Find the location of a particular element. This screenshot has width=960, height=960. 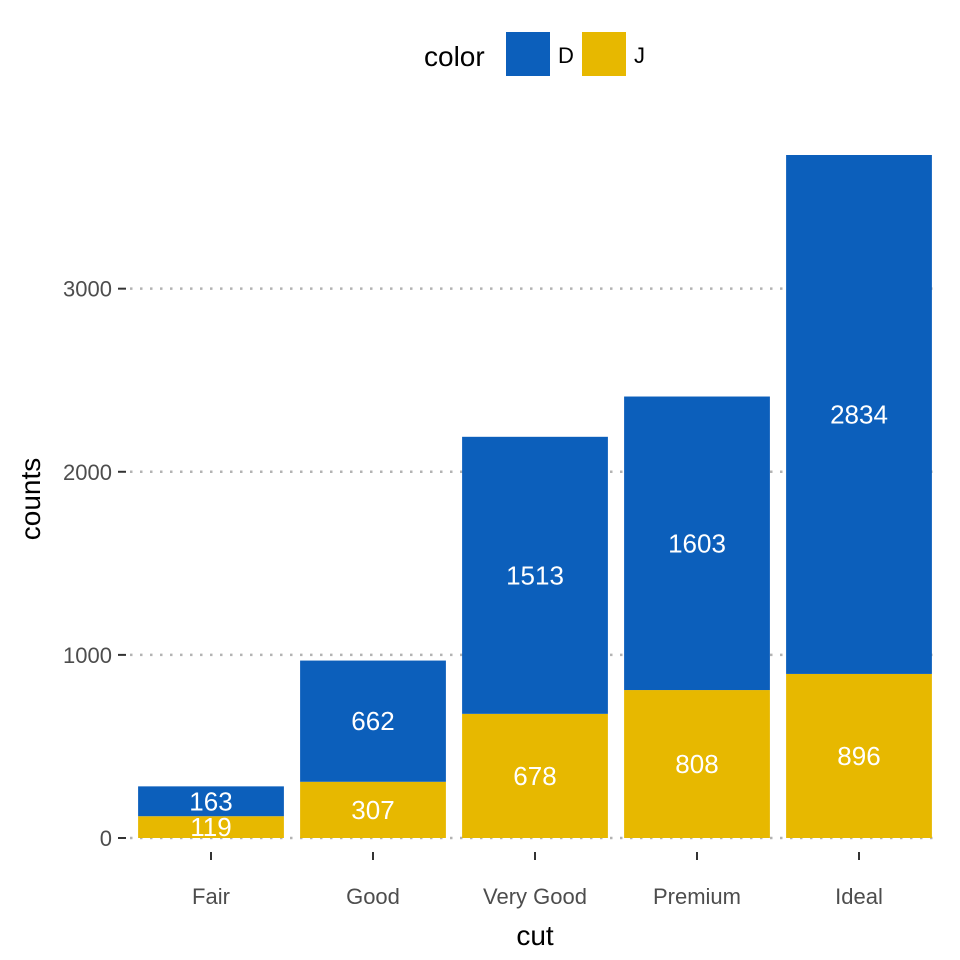

bar-D-good is located at coordinates (373, 721).